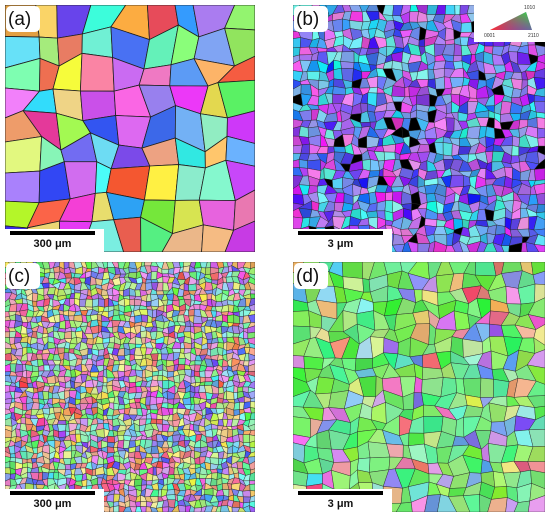  Describe the element at coordinates (533, 36) in the screenshot. I see `legend-label: 2110` at that location.